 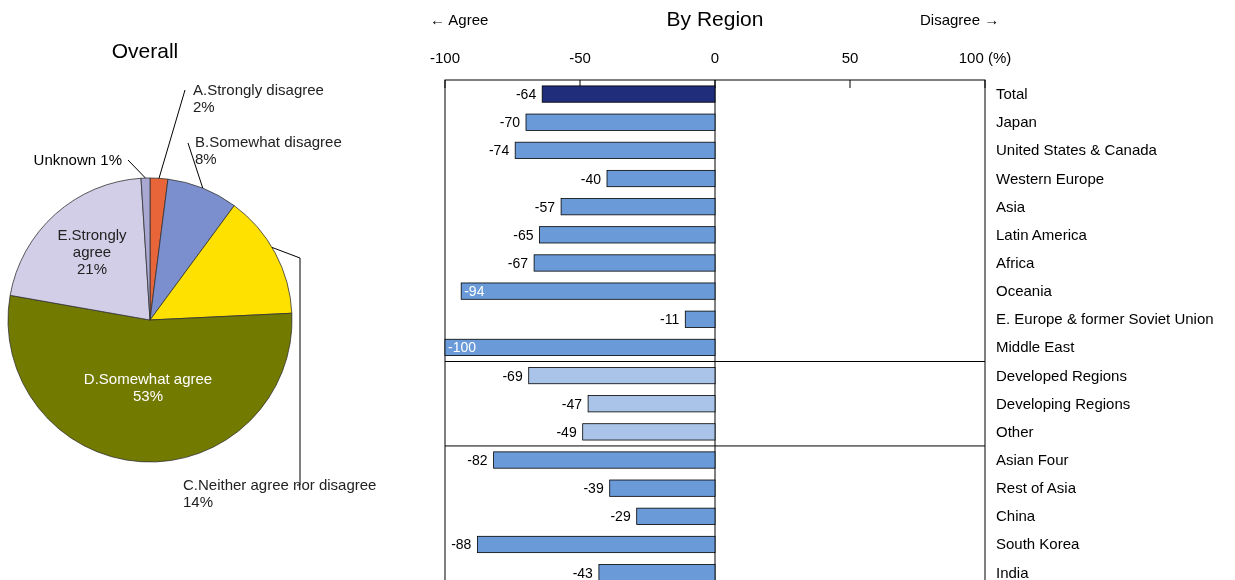 What do you see at coordinates (510, 122) in the screenshot?
I see `data-label: -70` at bounding box center [510, 122].